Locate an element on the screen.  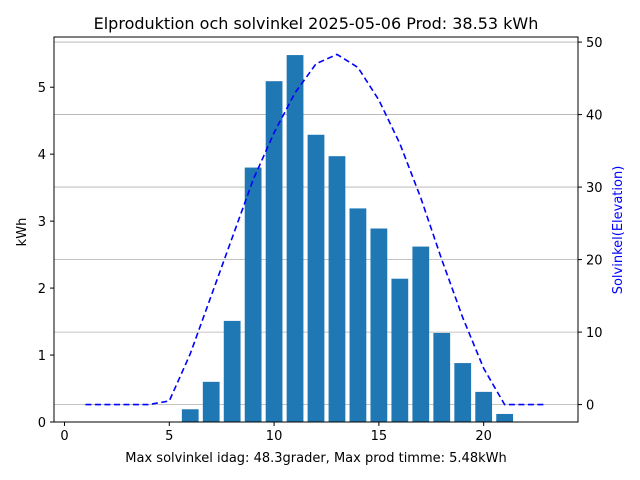
y-tick-label: 2 is located at coordinates (42, 289).